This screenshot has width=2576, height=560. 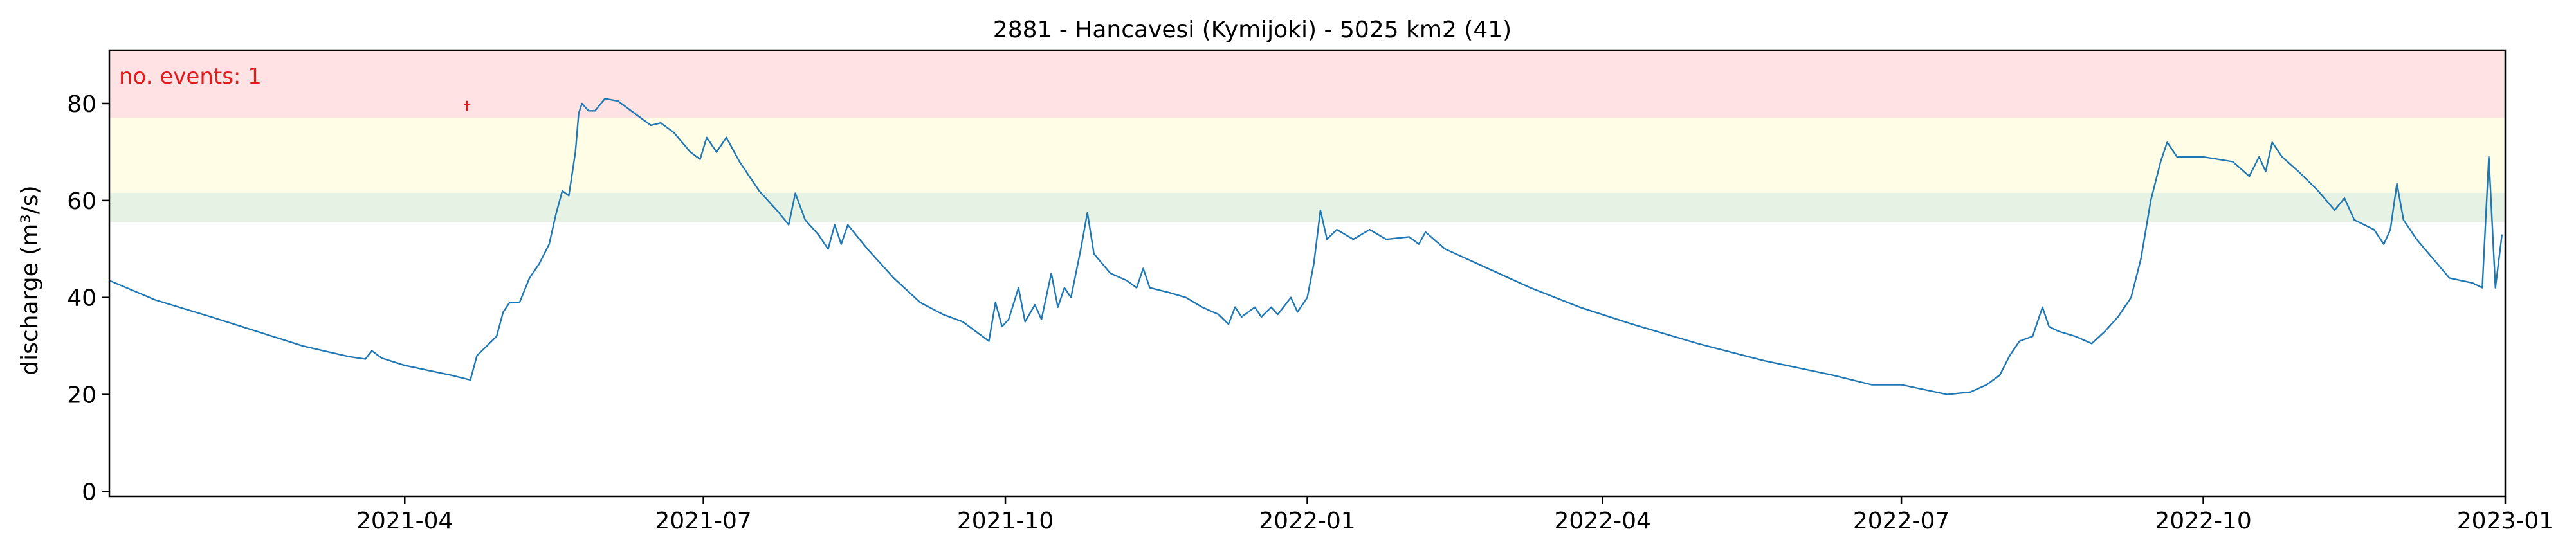 What do you see at coordinates (1006, 521) in the screenshot?
I see `x-tick-label: 2021-10` at bounding box center [1006, 521].